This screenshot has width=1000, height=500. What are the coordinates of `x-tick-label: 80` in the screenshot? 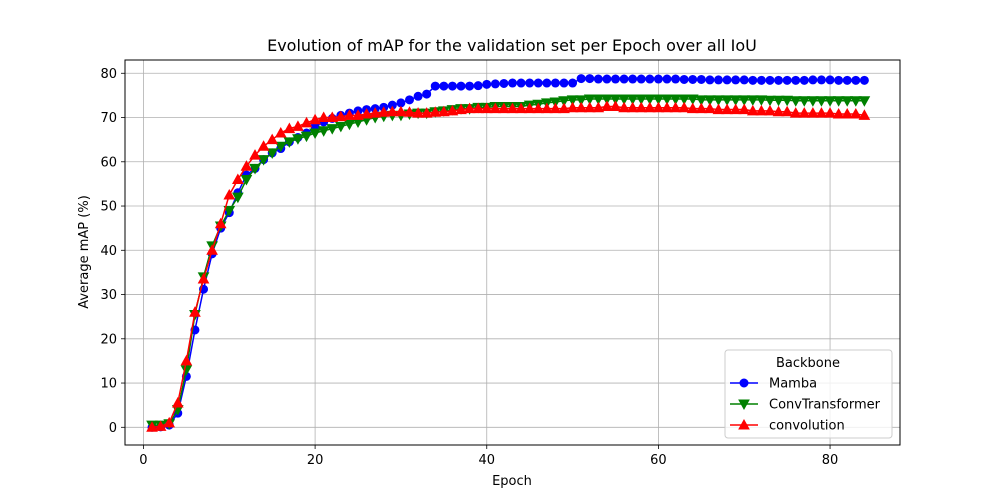 It's located at (830, 460).